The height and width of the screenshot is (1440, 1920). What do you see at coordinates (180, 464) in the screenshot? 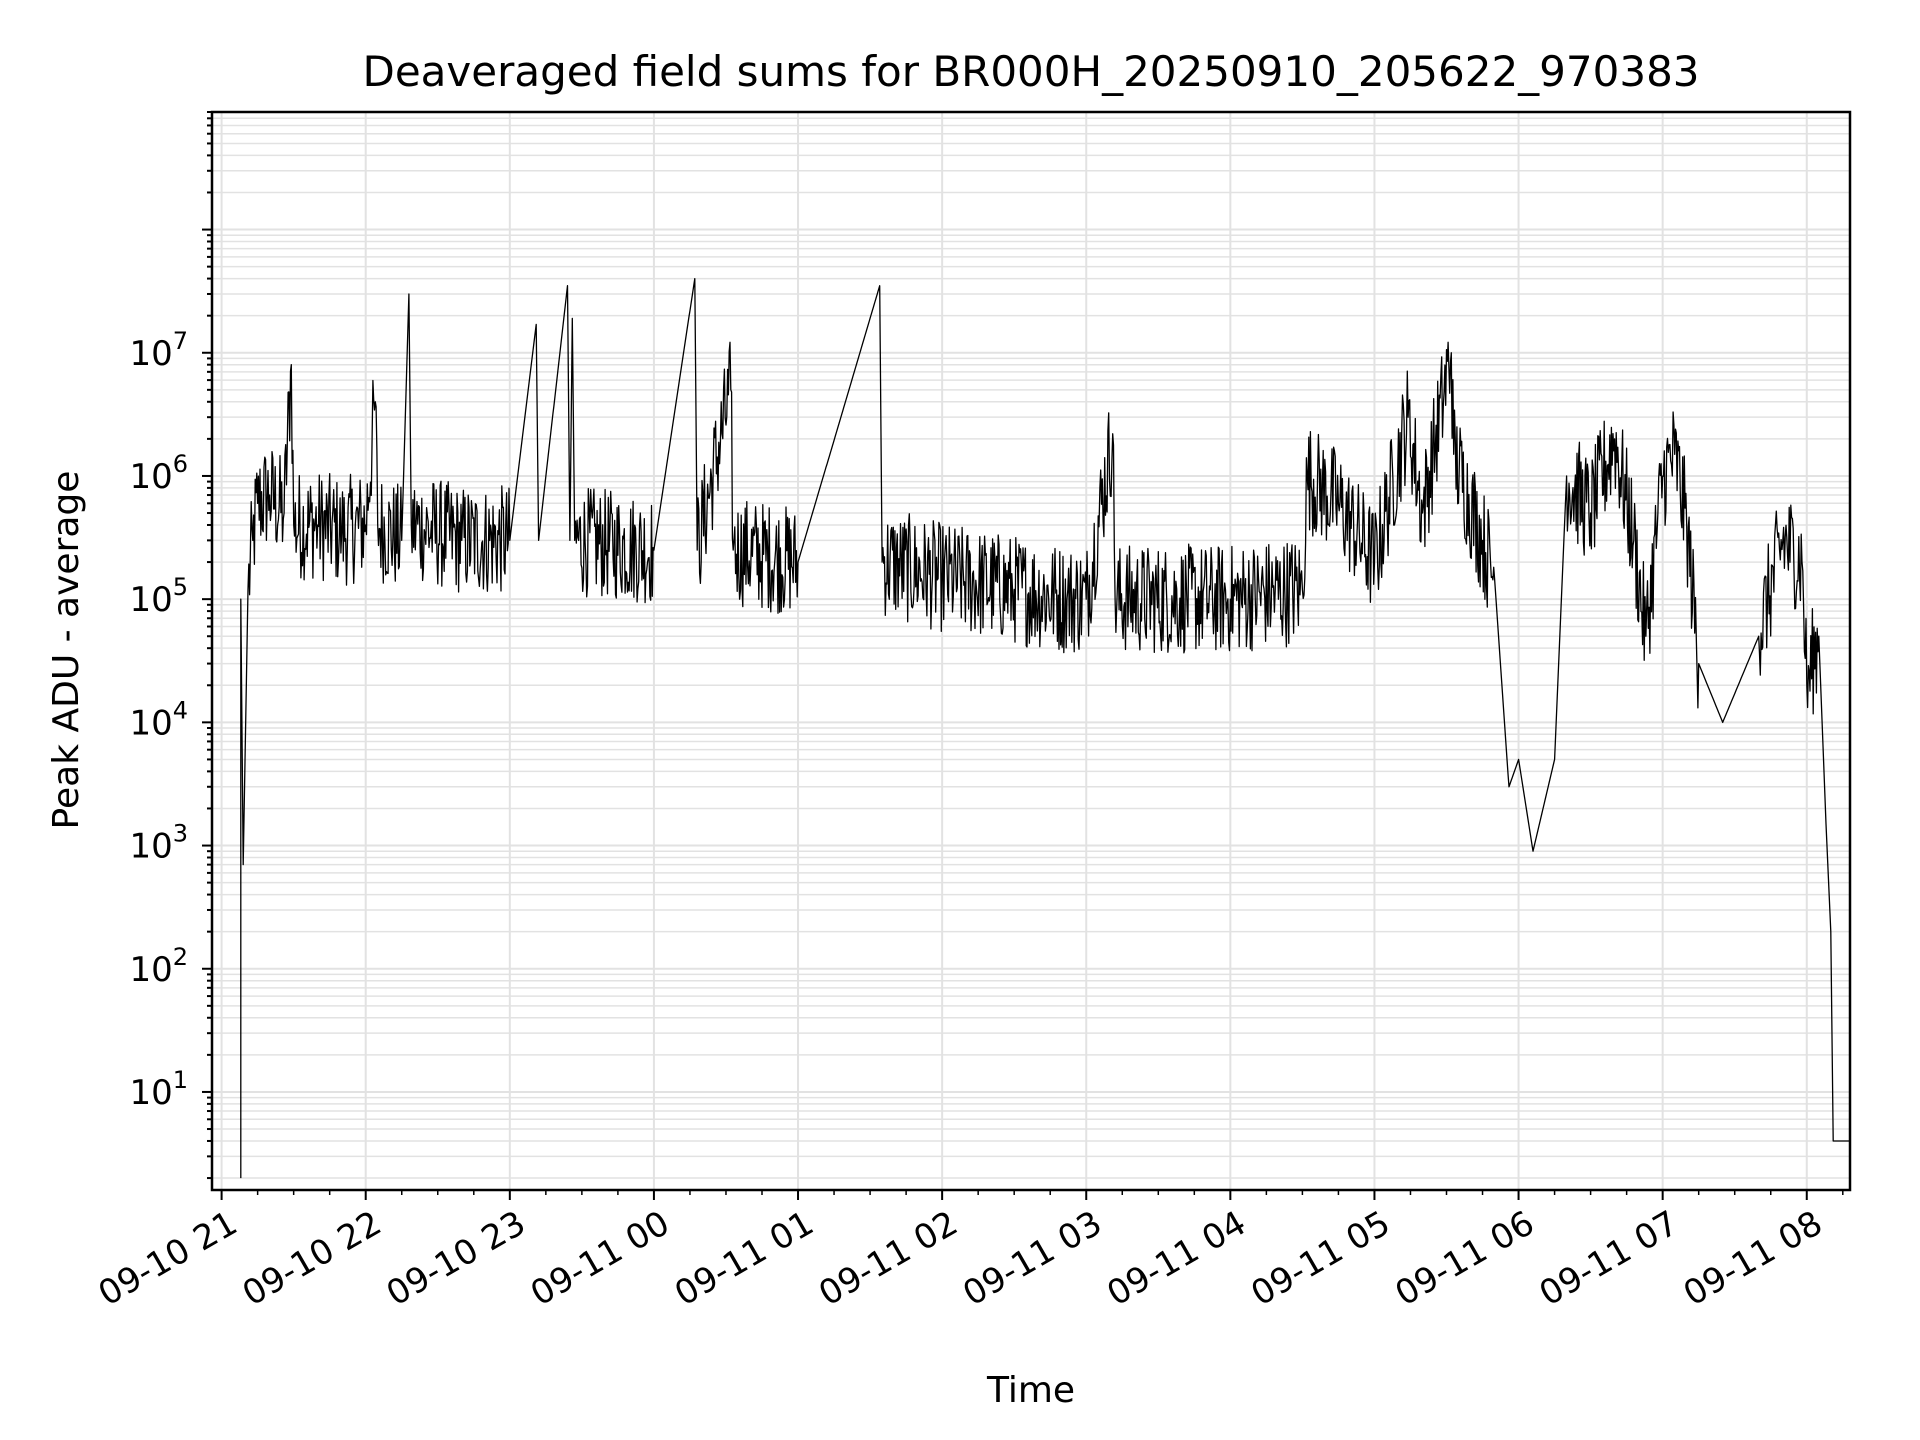
I see `y-tick-exponent: 6` at bounding box center [180, 464].